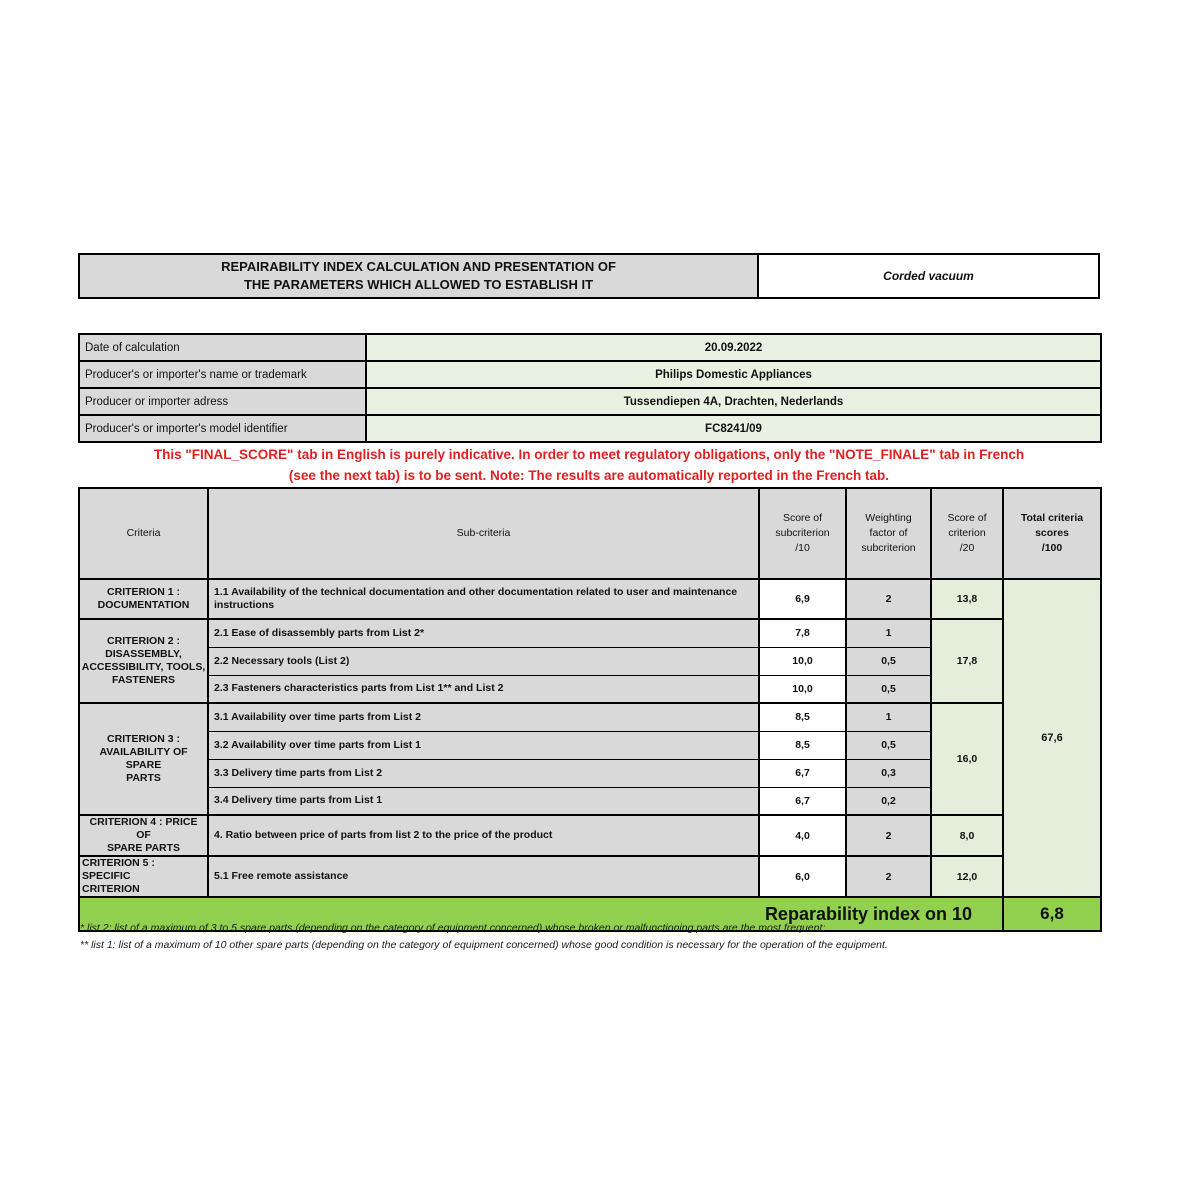  What do you see at coordinates (967, 876) in the screenshot?
I see `criterion-5-score: 12,0` at bounding box center [967, 876].